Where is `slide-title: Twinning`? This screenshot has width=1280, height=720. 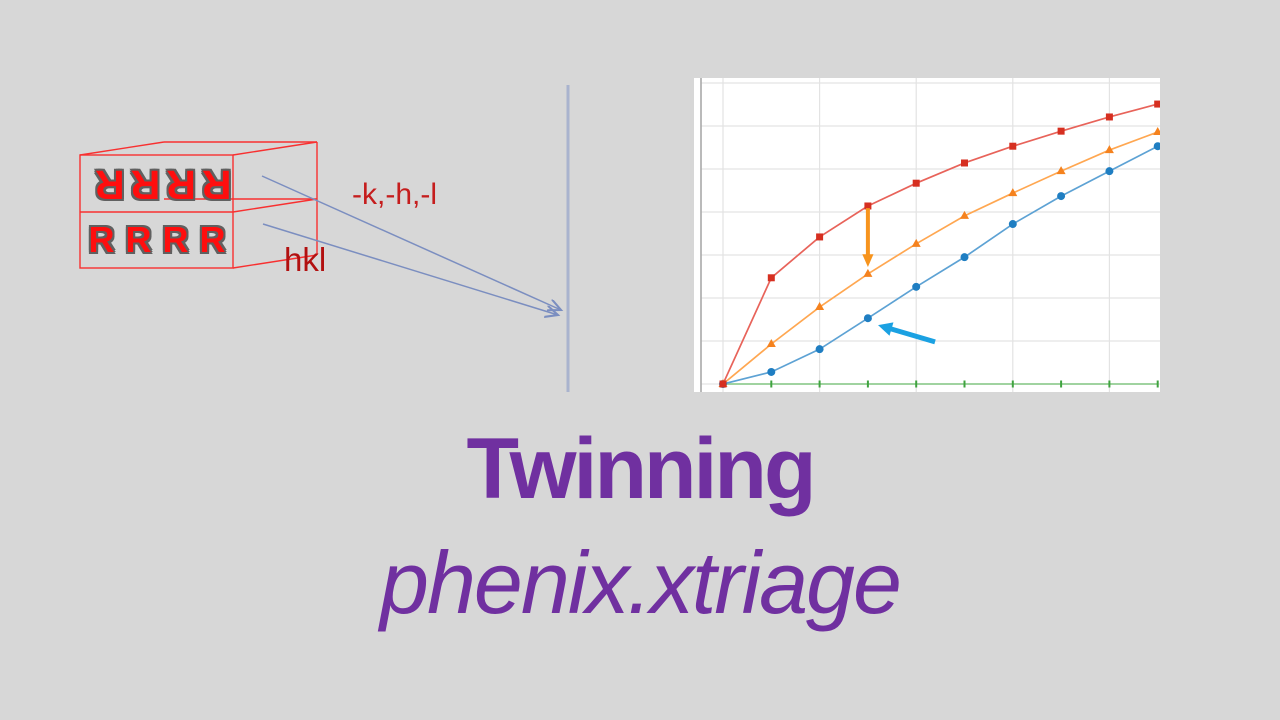 slide-title: Twinning is located at coordinates (641, 469).